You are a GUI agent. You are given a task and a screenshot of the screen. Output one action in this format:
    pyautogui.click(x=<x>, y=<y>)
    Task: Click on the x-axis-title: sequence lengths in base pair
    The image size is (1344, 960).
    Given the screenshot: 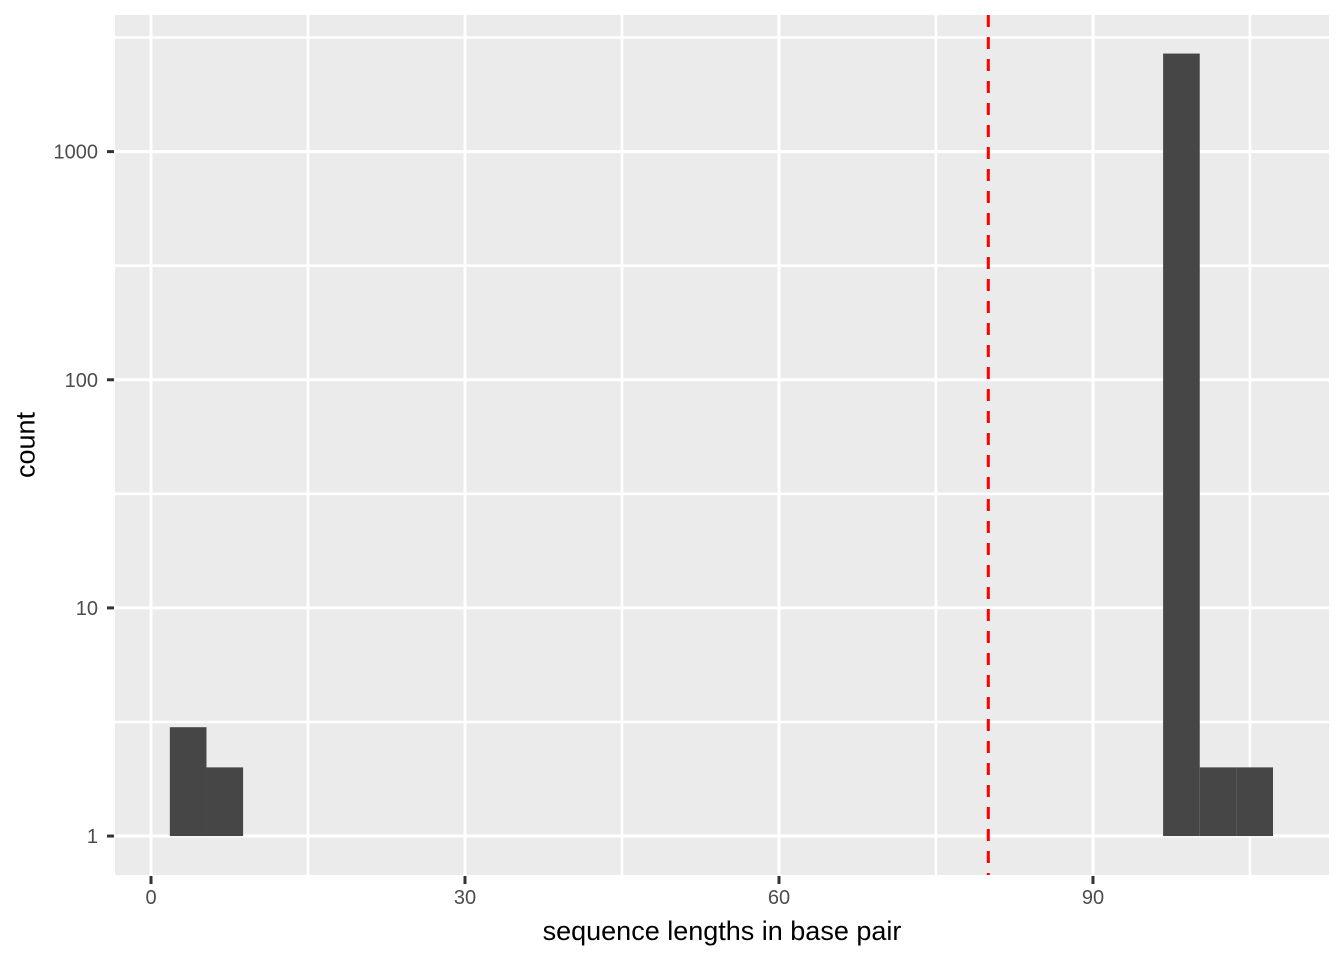 What is the action you would take?
    pyautogui.click(x=722, y=931)
    